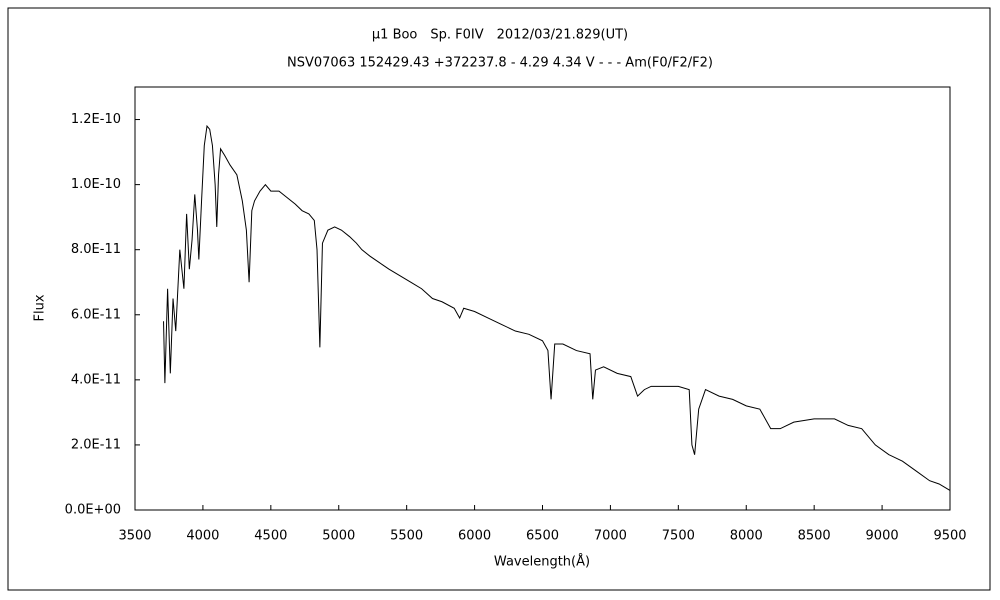  What do you see at coordinates (202, 536) in the screenshot?
I see `x-tick-label: 4000` at bounding box center [202, 536].